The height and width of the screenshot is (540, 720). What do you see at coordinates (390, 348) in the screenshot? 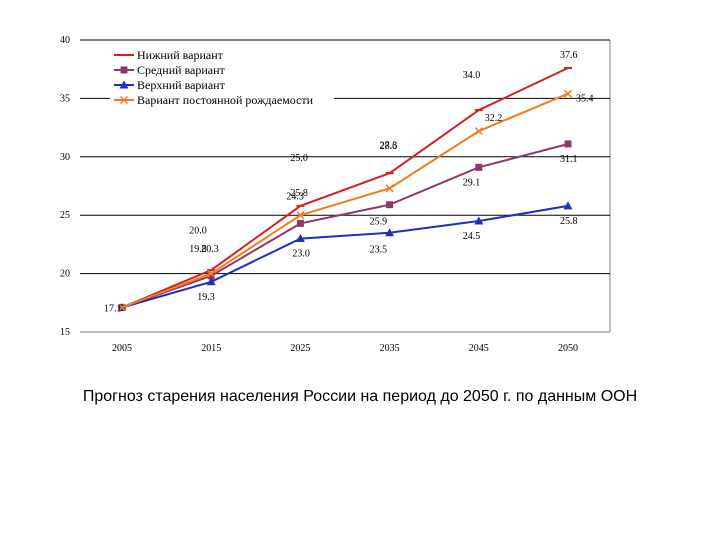
I see `x-tick-label: 2035` at bounding box center [390, 348].